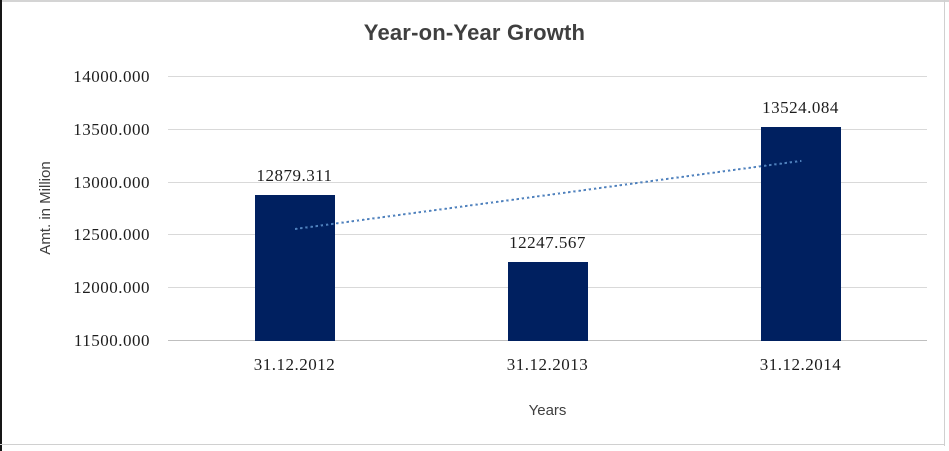  I want to click on data-label: 12247.567, so click(547, 243).